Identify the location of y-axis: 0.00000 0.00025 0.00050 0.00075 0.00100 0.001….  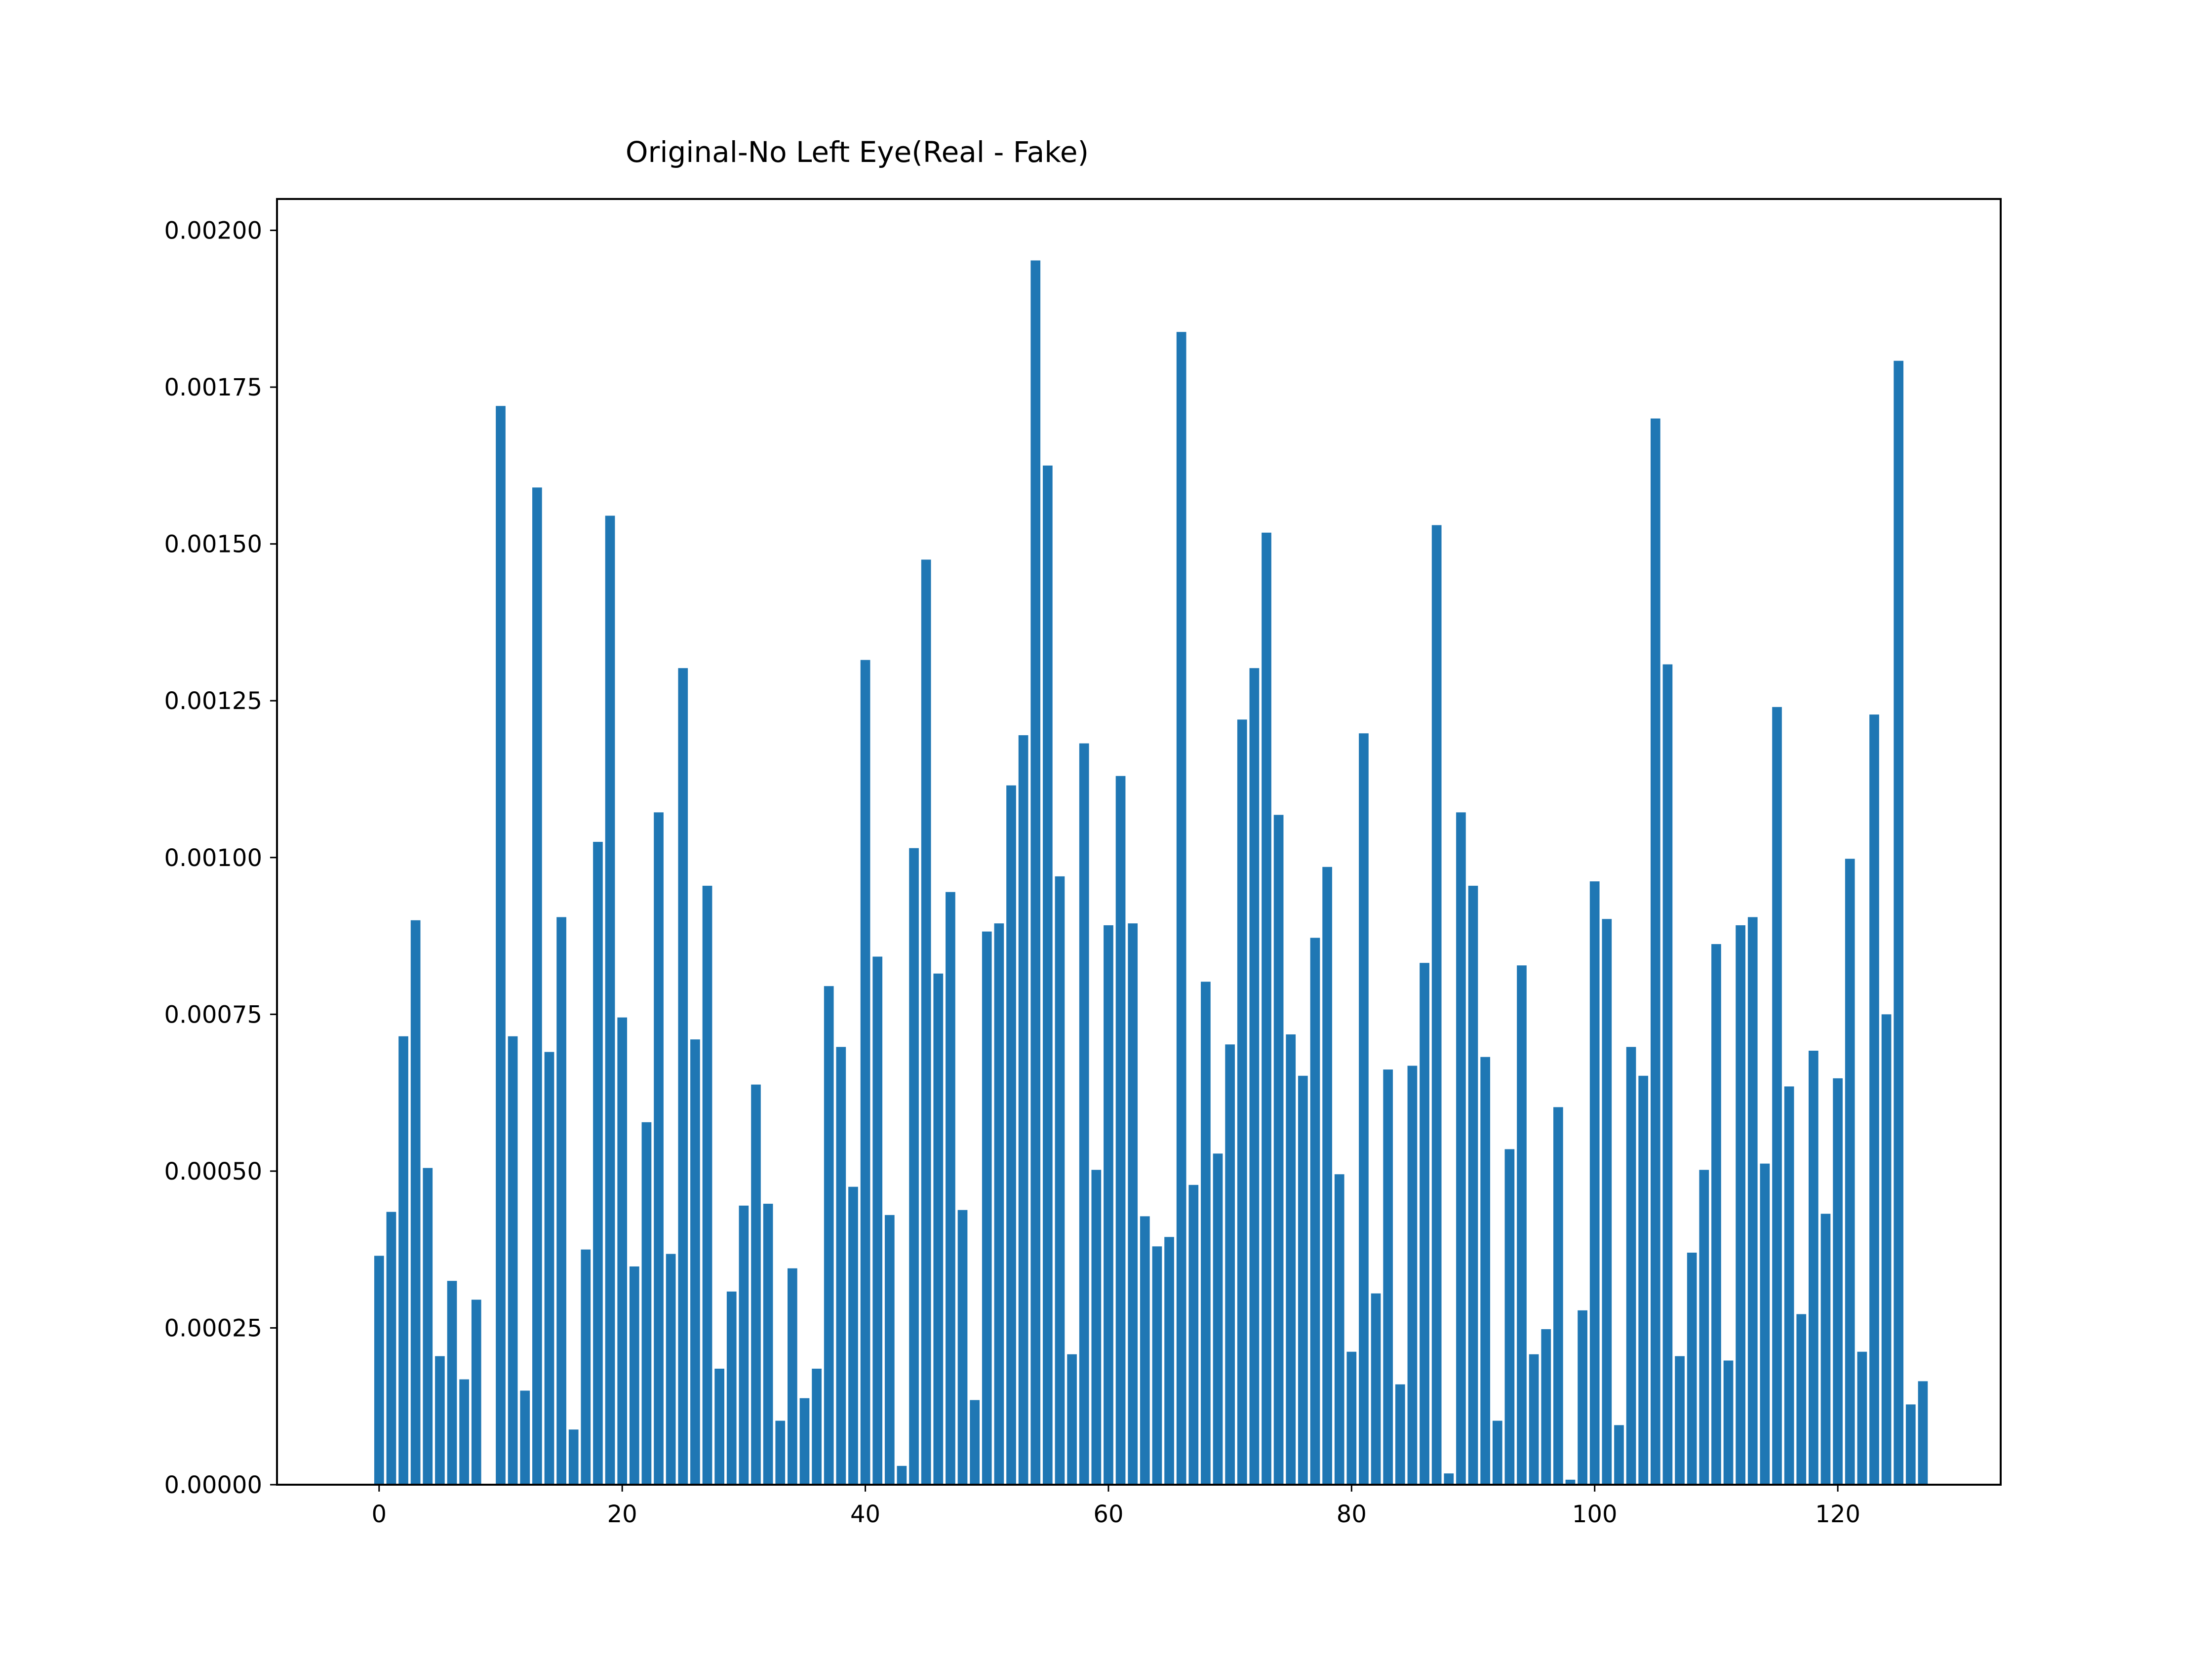
(221, 858).